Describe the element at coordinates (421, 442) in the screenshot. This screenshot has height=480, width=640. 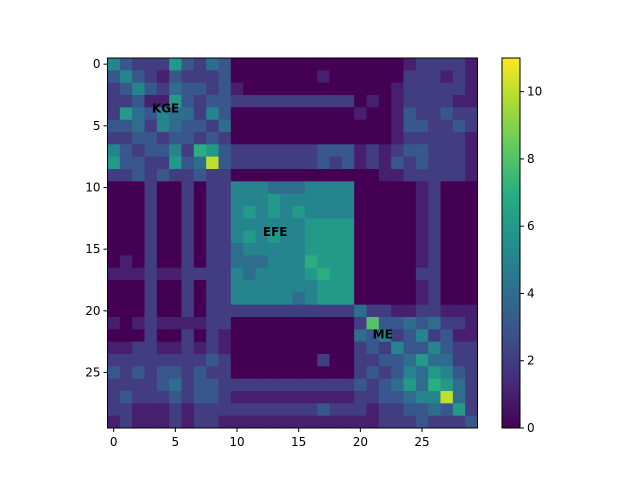
I see `x-tick-label: 25` at that location.